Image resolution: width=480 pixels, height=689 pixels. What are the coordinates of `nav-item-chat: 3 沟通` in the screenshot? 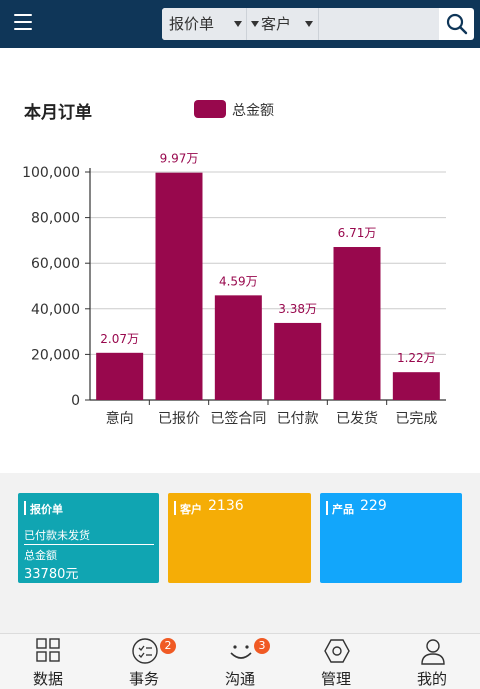 It's located at (240, 661).